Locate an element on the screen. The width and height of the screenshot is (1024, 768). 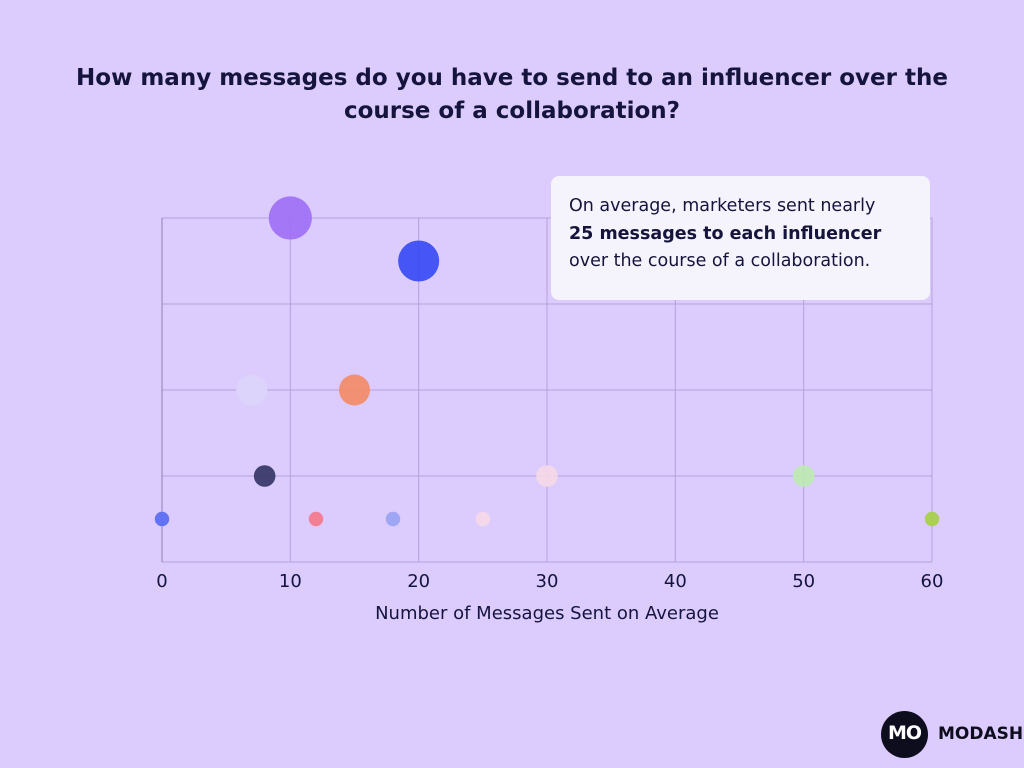
annotation-text: over the course of a collaboration. is located at coordinates (720, 261).